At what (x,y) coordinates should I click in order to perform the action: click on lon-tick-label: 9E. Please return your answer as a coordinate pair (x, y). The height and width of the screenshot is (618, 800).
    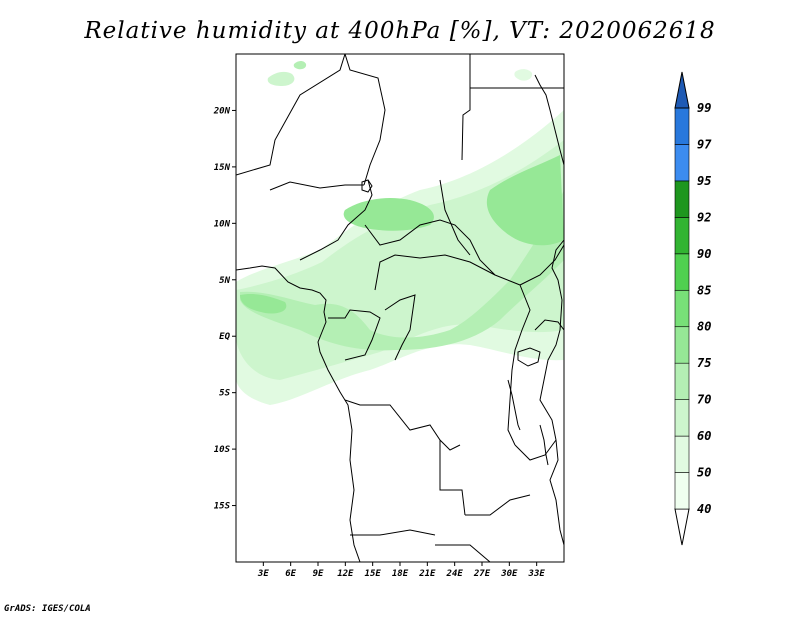
    Looking at the image, I should click on (318, 574).